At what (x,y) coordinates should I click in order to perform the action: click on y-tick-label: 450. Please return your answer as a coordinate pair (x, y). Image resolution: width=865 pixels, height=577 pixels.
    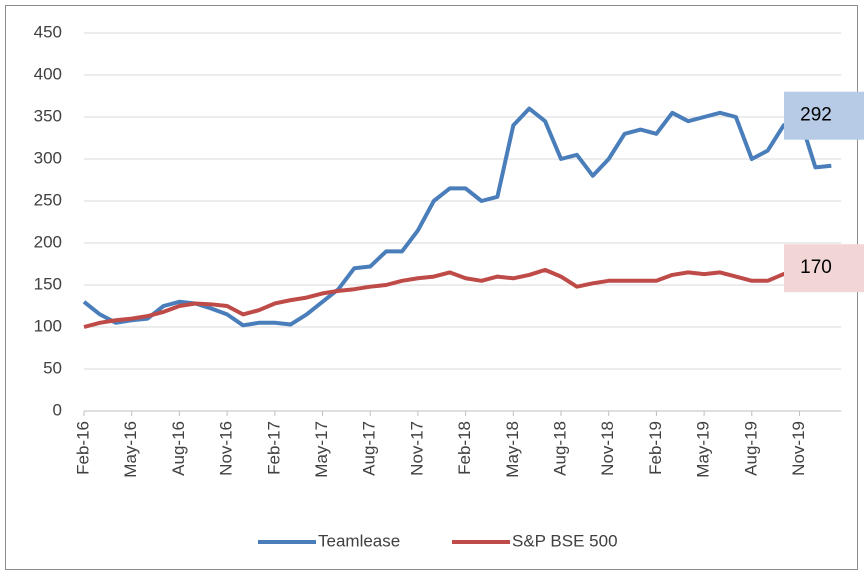
    Looking at the image, I should click on (48, 31).